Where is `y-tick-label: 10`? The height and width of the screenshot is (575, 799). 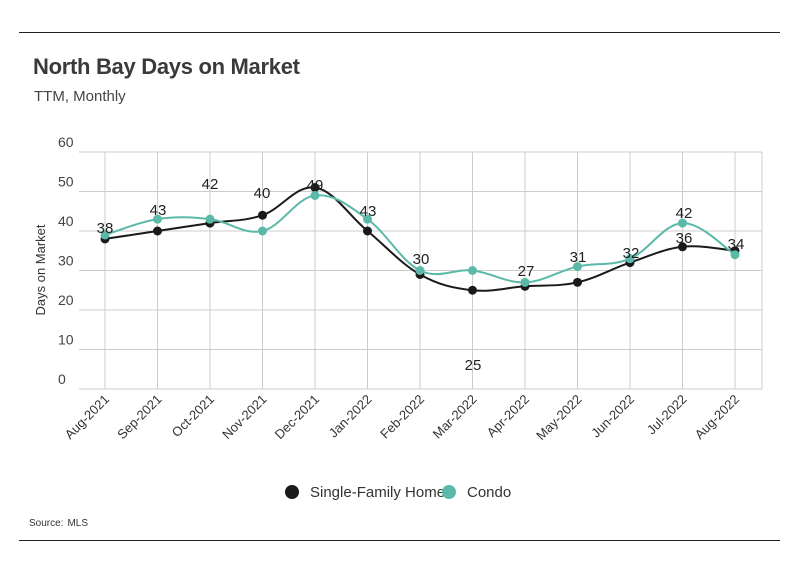
y-tick-label: 10 is located at coordinates (66, 340).